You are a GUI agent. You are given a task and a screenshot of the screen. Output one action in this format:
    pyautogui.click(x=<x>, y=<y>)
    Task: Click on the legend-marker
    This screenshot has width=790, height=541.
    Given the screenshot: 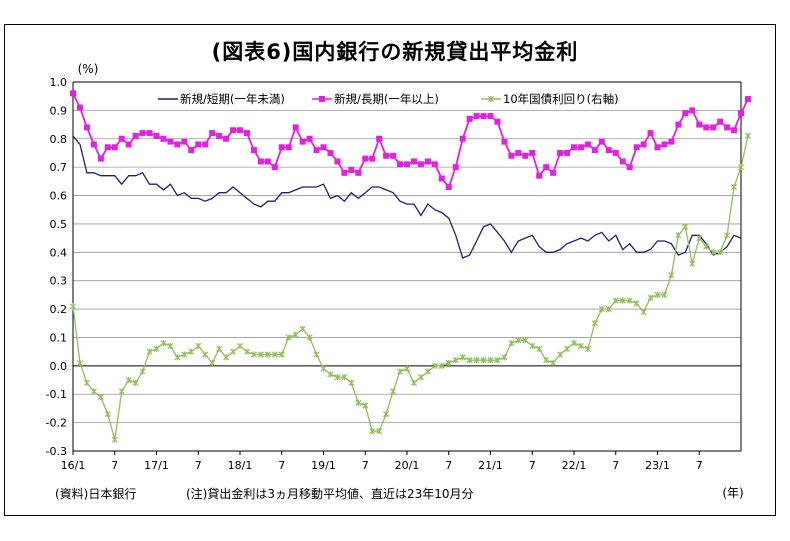 What is the action you would take?
    pyautogui.click(x=322, y=99)
    